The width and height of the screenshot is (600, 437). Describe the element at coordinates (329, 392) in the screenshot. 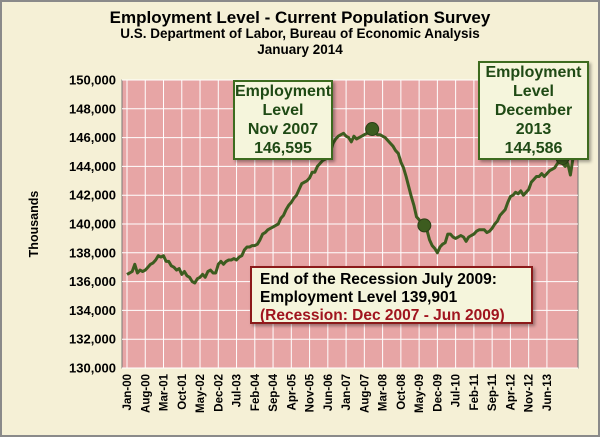

I see `x-tick-label: Jun-06` at that location.